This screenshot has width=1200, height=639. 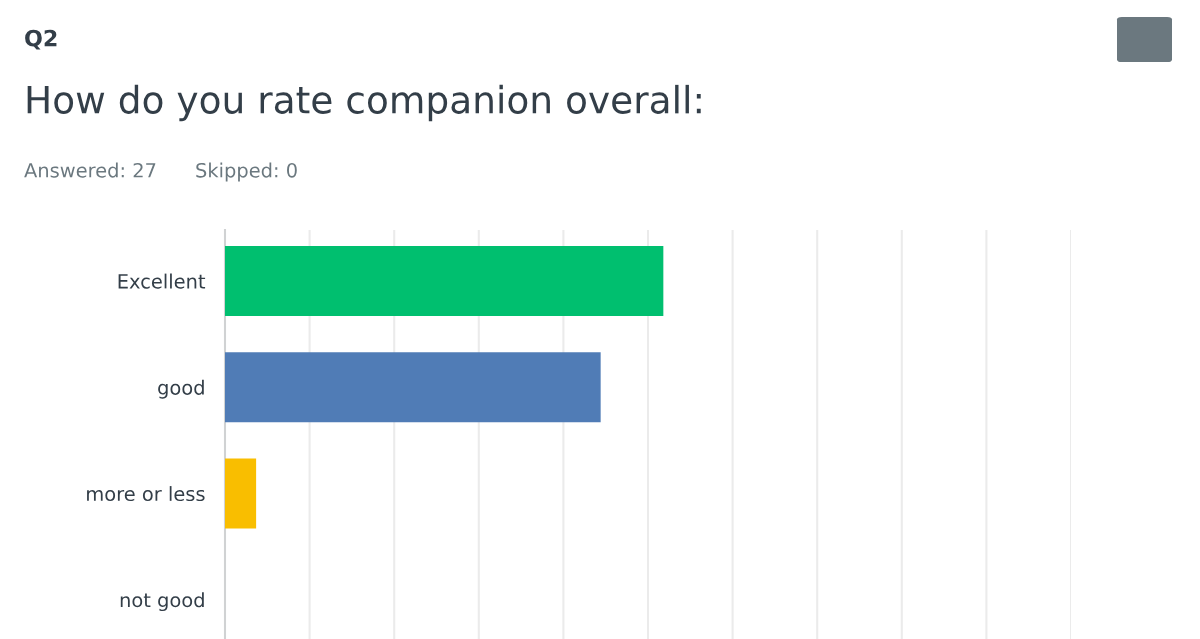 I want to click on y-tick-label: Excellent, so click(x=162, y=281).